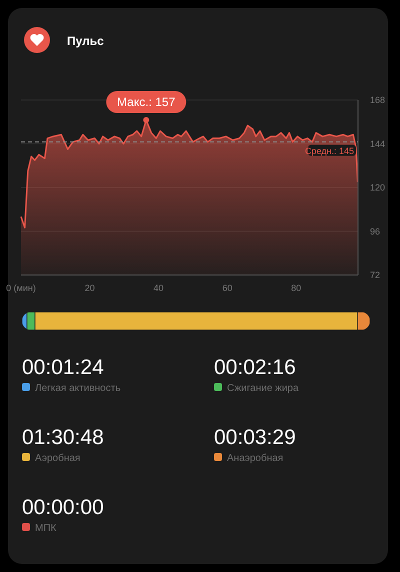  What do you see at coordinates (78, 388) in the screenshot?
I see `category-label: Легкая активность` at bounding box center [78, 388].